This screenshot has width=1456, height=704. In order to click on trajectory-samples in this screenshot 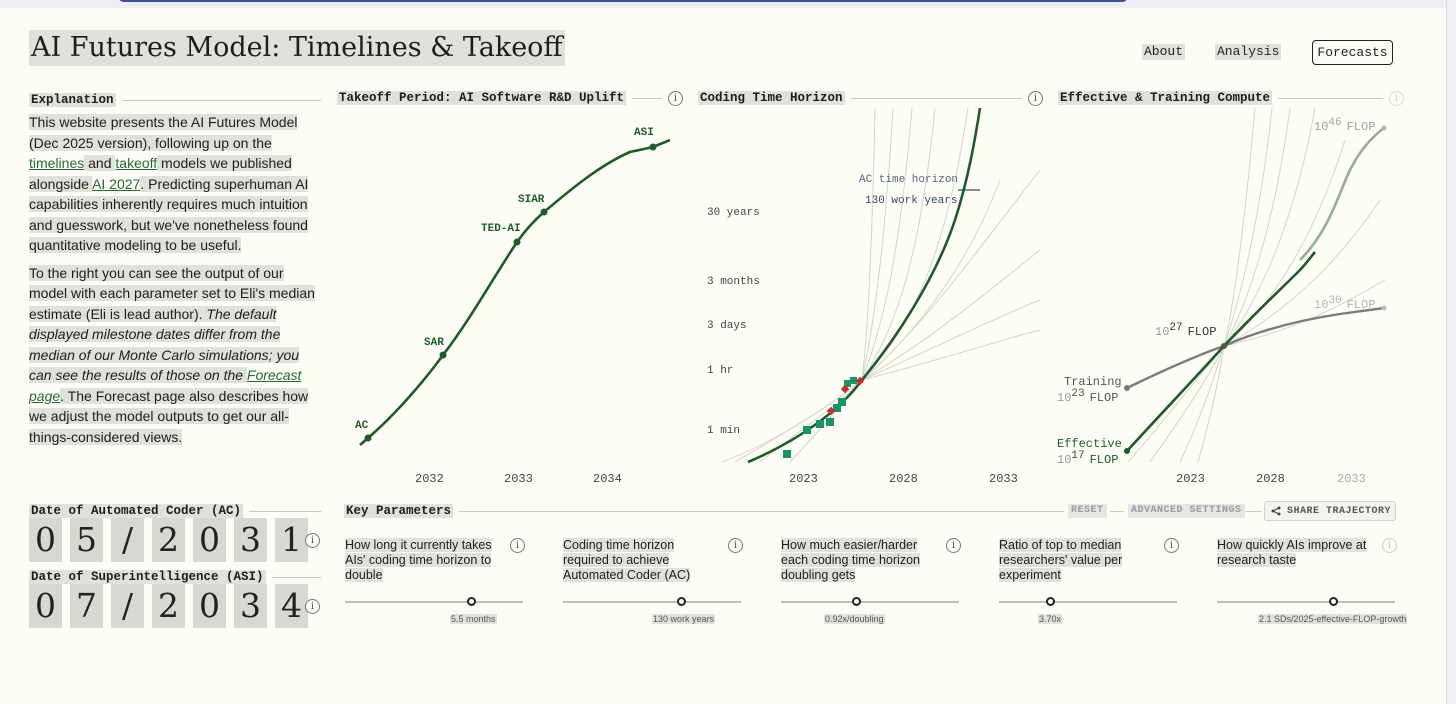, I will do `click(1256, 285)`.